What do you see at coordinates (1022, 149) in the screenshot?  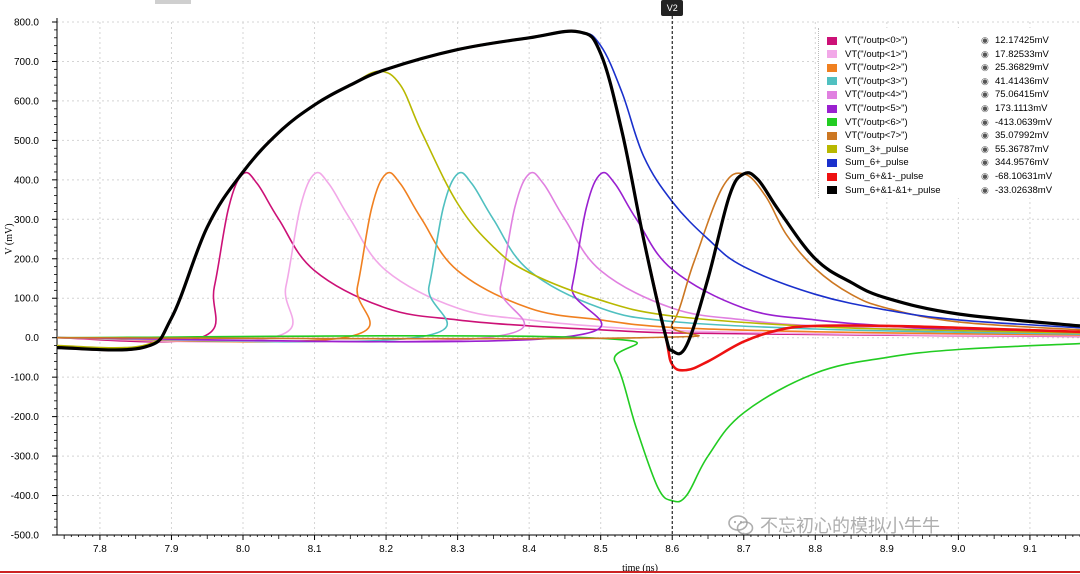 I see `legend-value: 55.36787mV` at bounding box center [1022, 149].